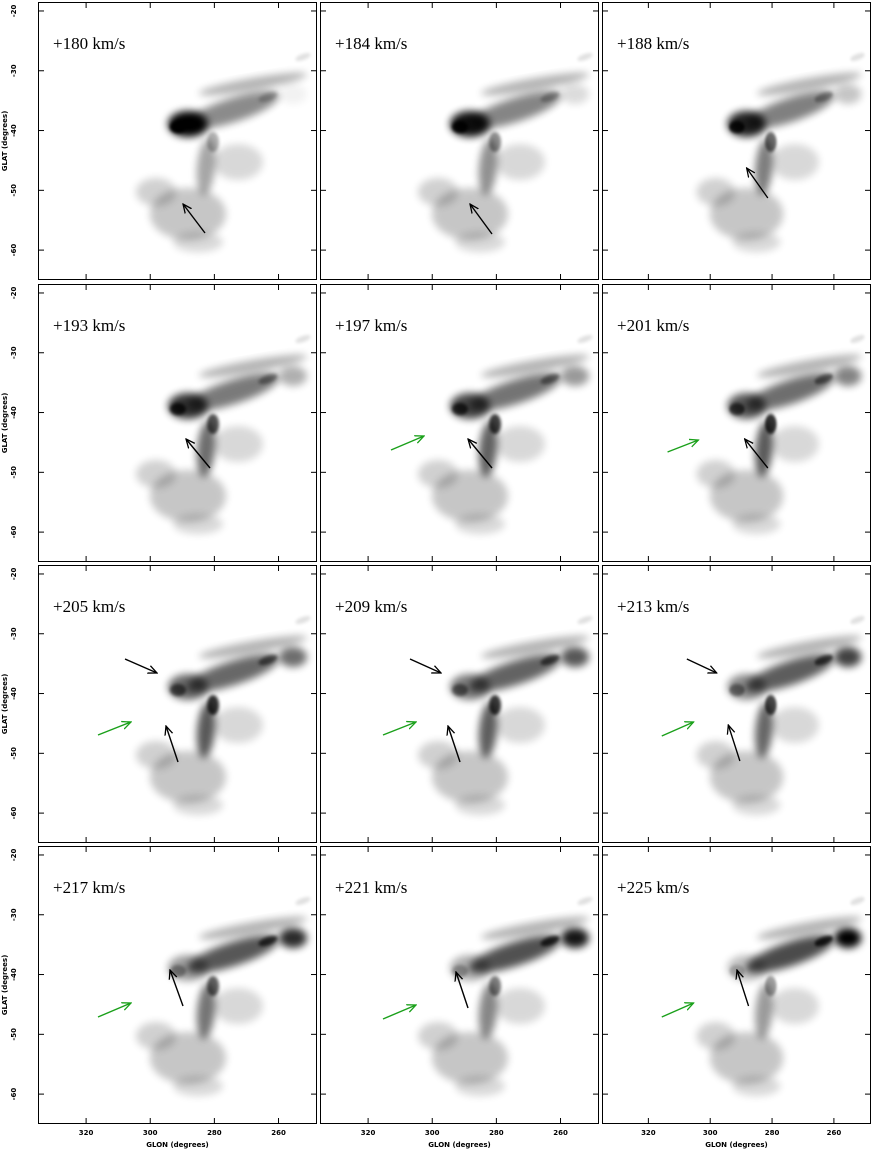 This screenshot has height=1152, width=872. Describe the element at coordinates (5, 141) in the screenshot. I see `y-axis-title: GLAT (degrees)` at that location.